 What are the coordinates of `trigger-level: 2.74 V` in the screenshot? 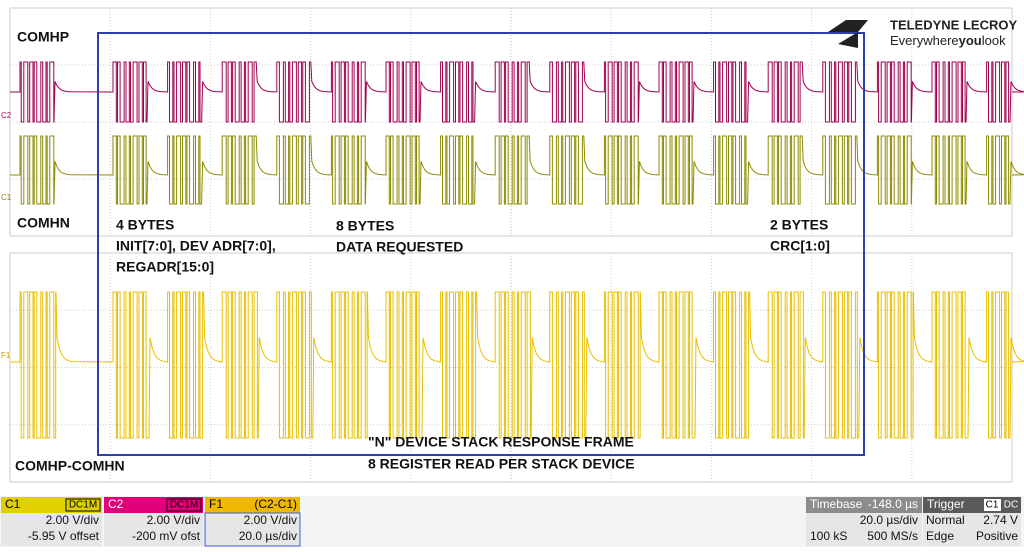 It's located at (1000, 520).